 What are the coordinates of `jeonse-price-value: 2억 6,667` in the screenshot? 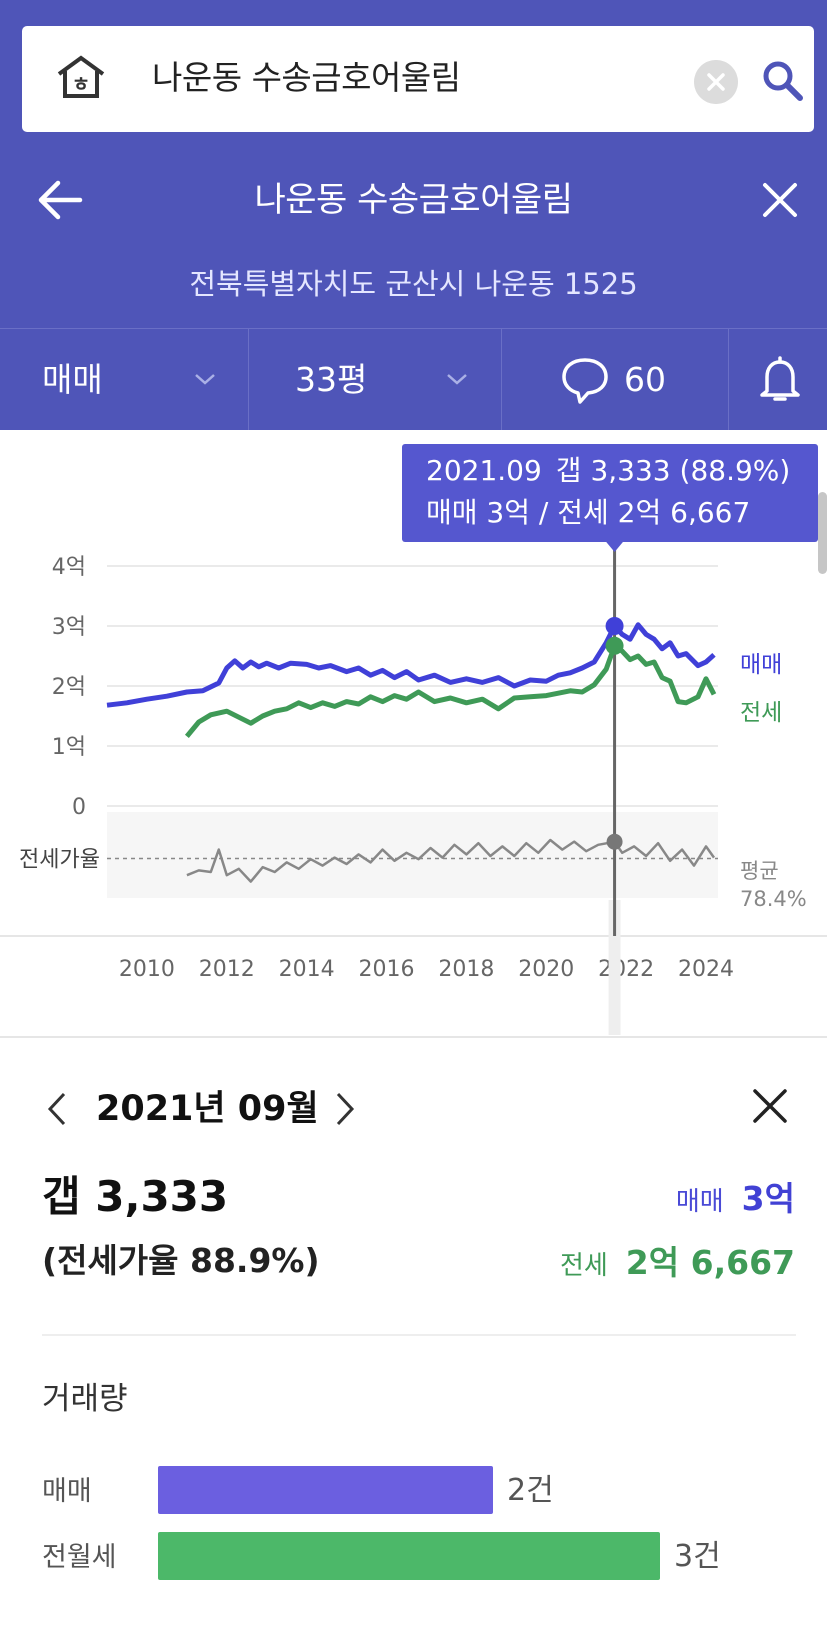 It's located at (710, 1262).